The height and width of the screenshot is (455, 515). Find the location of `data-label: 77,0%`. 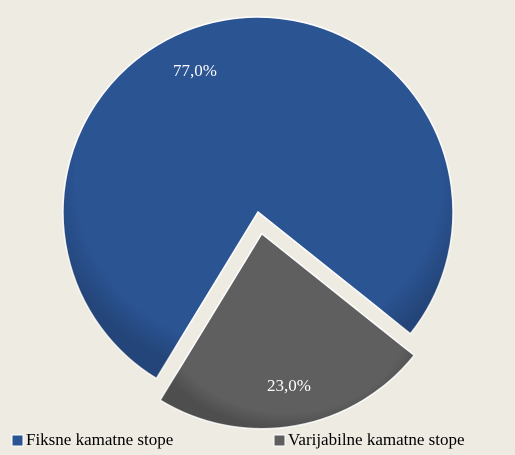

data-label: 77,0% is located at coordinates (195, 70).